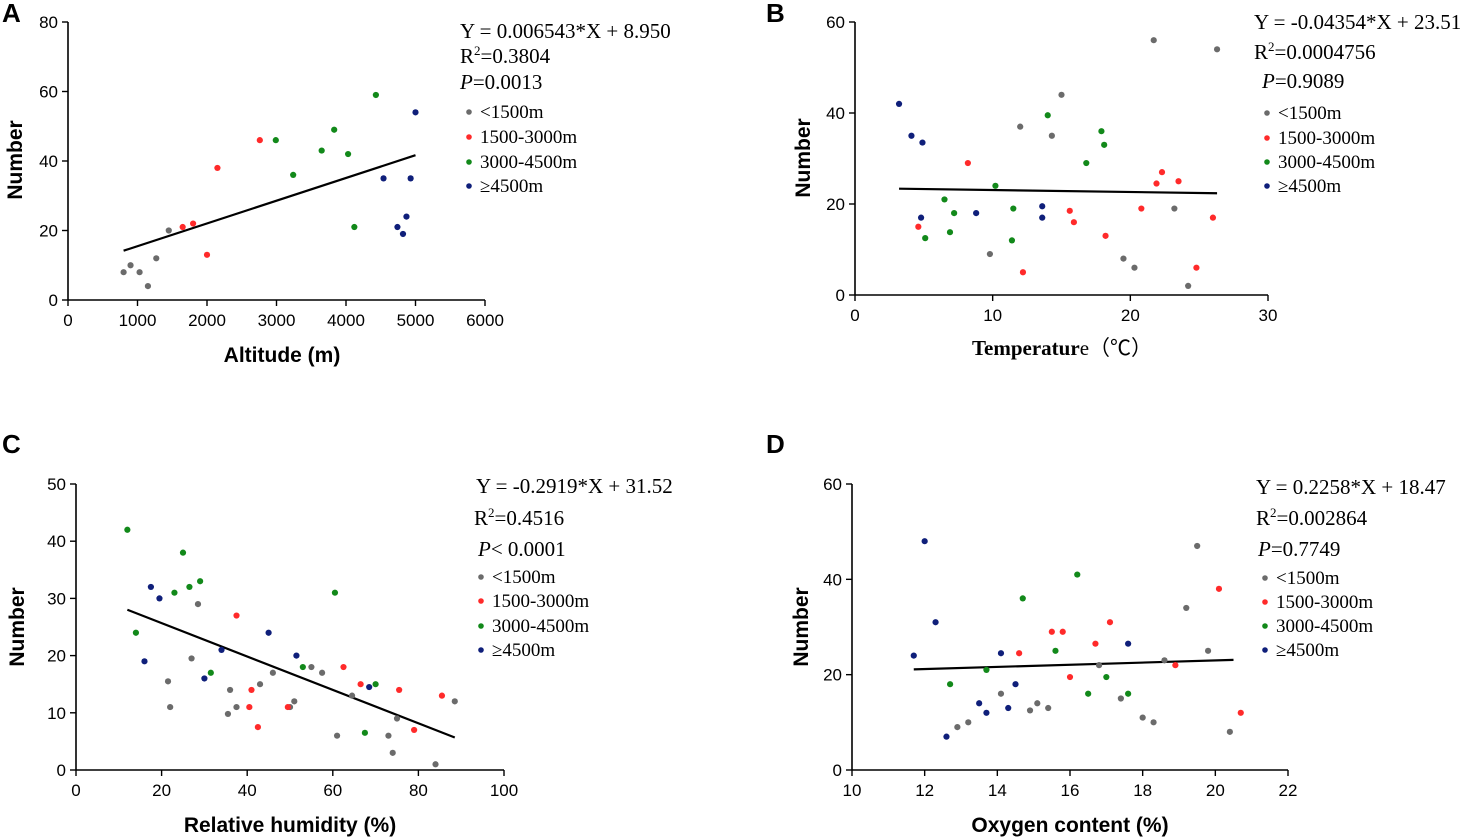  Describe the element at coordinates (1051, 169) in the screenshot. I see `panel-b-plot: 0 10 20 30 0 20 40 60` at that location.